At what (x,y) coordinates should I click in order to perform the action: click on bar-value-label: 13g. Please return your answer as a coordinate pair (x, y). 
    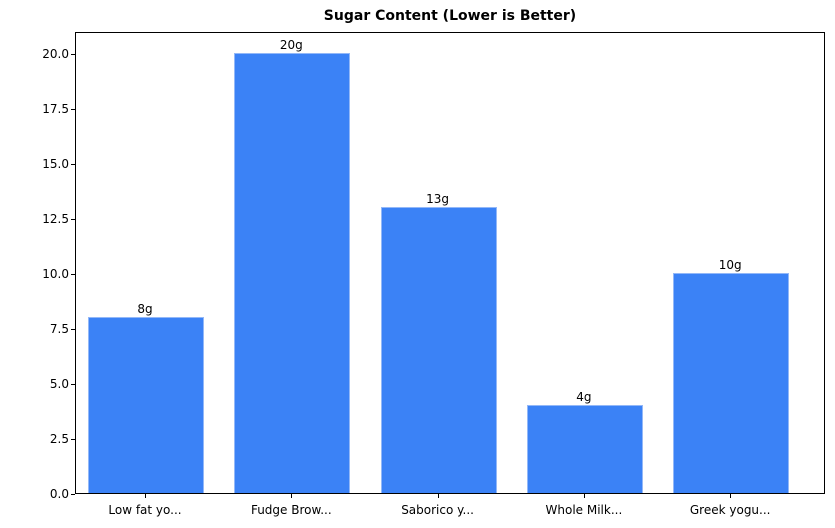
    Looking at the image, I should click on (438, 199).